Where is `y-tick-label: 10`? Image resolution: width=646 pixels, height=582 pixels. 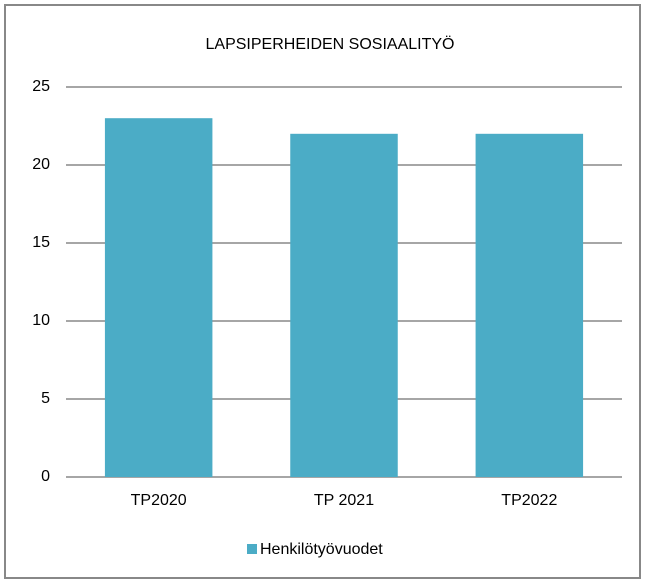
y-tick-label: 10 is located at coordinates (41, 320).